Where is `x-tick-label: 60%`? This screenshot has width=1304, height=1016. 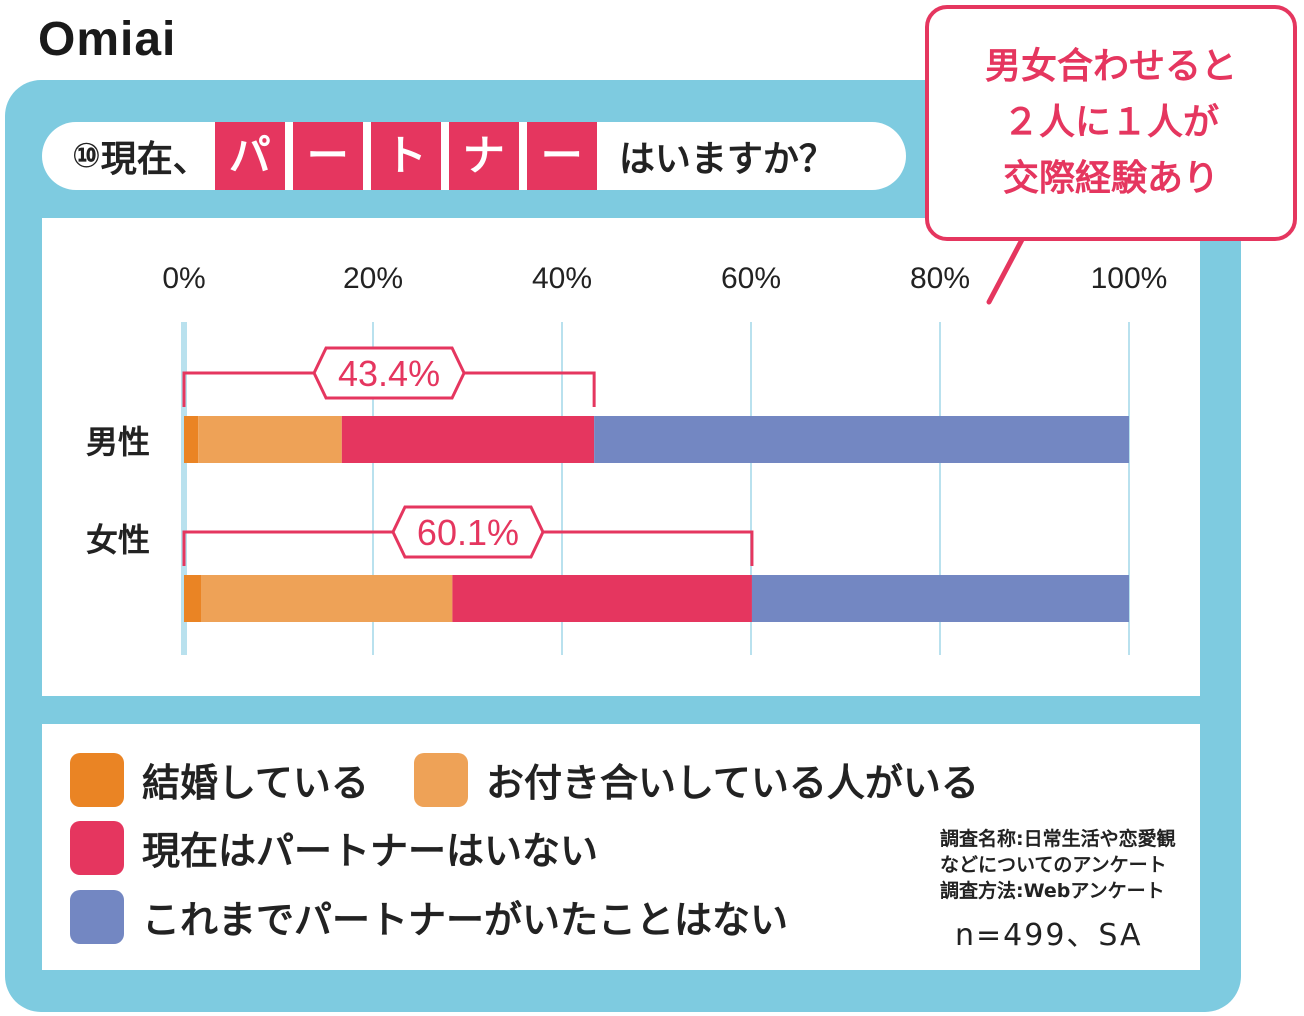
x-tick-label: 60% is located at coordinates (751, 278).